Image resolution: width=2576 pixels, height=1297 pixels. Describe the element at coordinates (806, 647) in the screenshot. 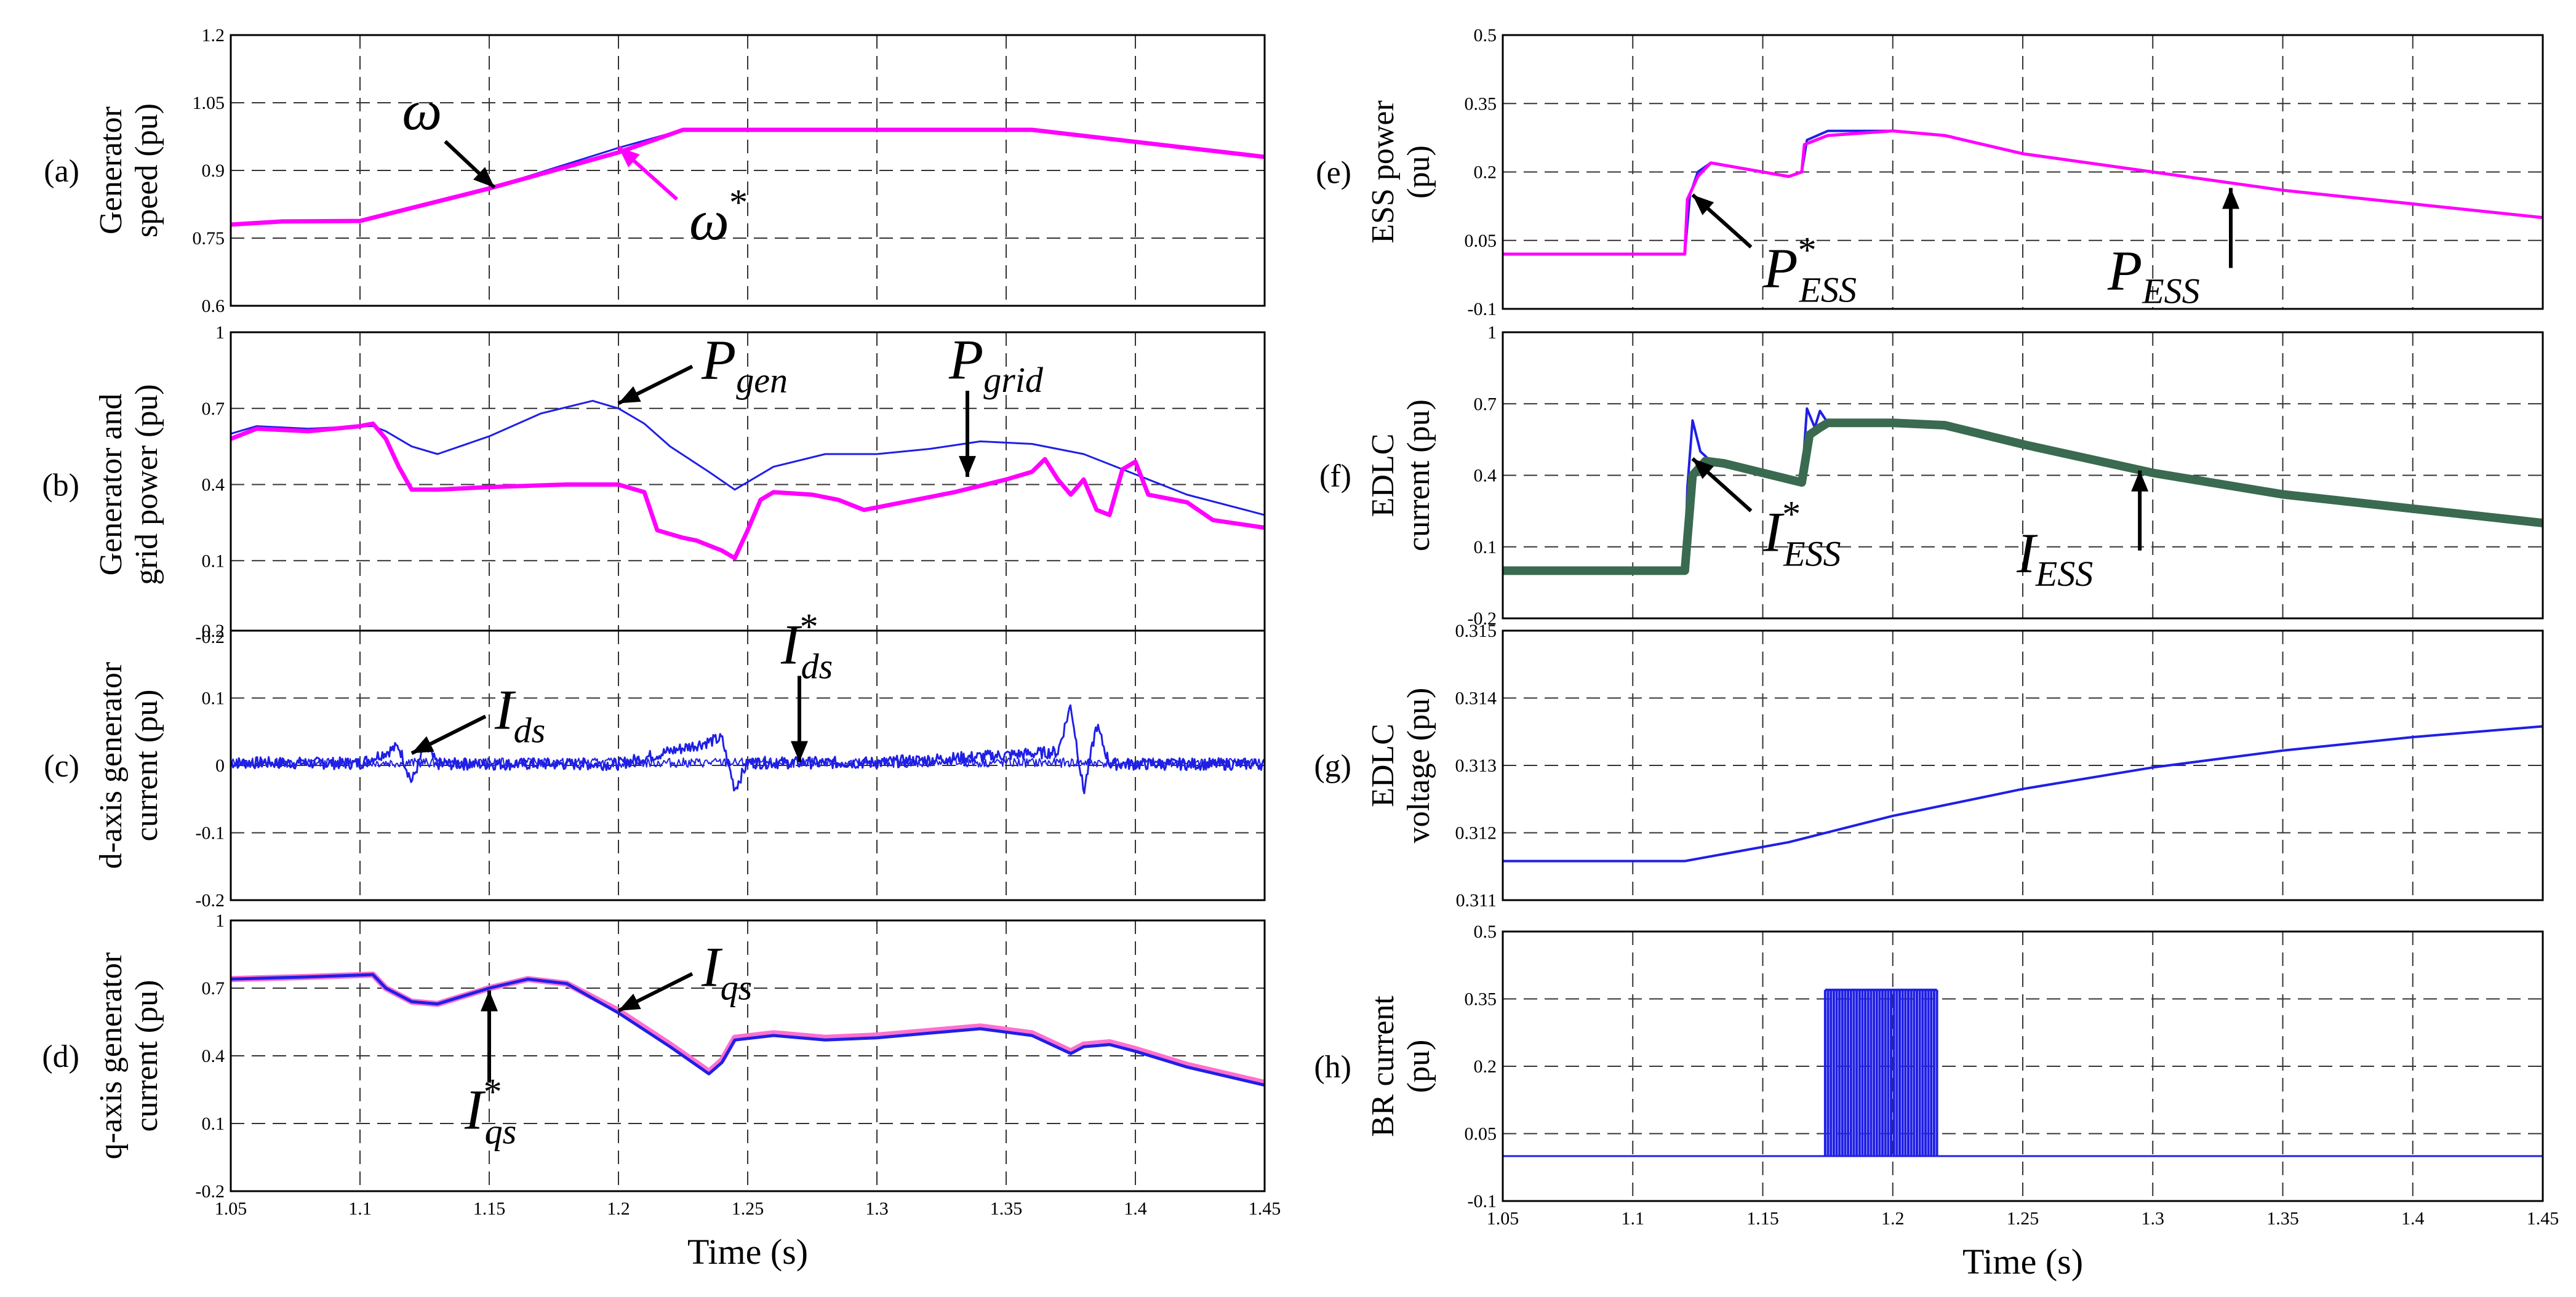

I see `annotation-label-1: I* ds` at that location.